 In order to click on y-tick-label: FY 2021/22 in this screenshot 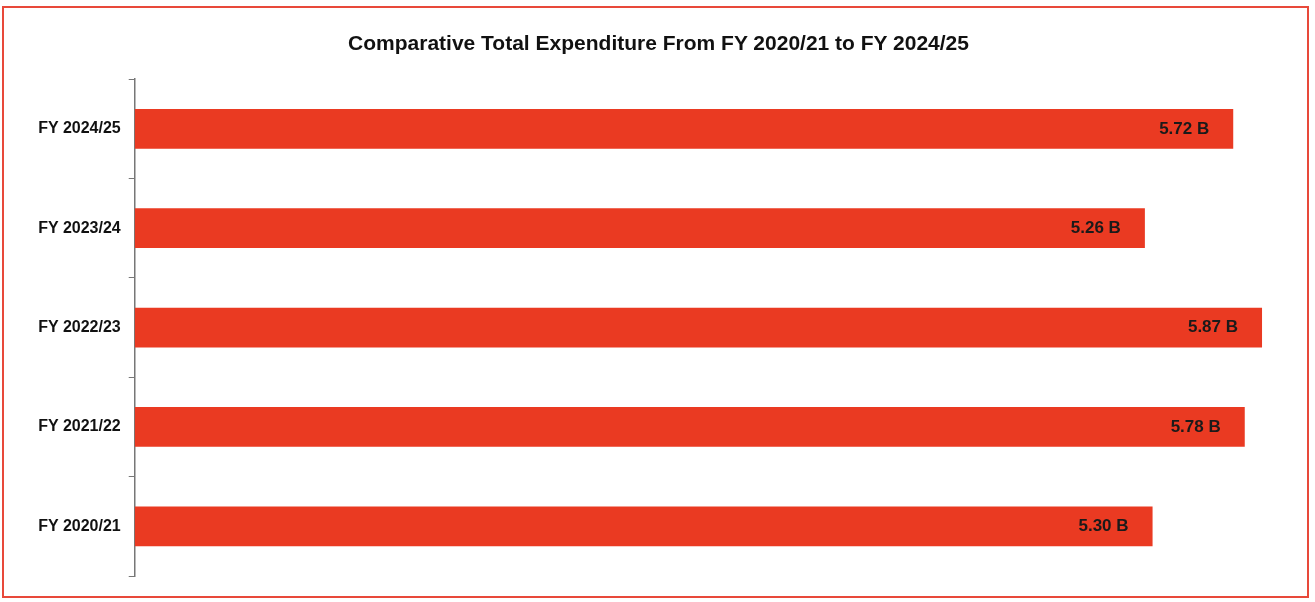, I will do `click(79, 426)`.